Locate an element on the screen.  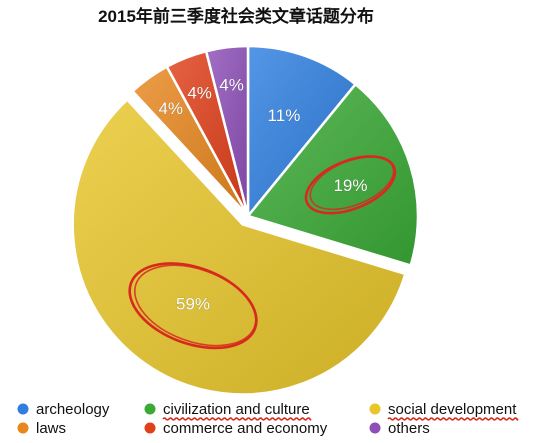
legend-label-commerce-and-economy: commerce and economy is located at coordinates (245, 428).